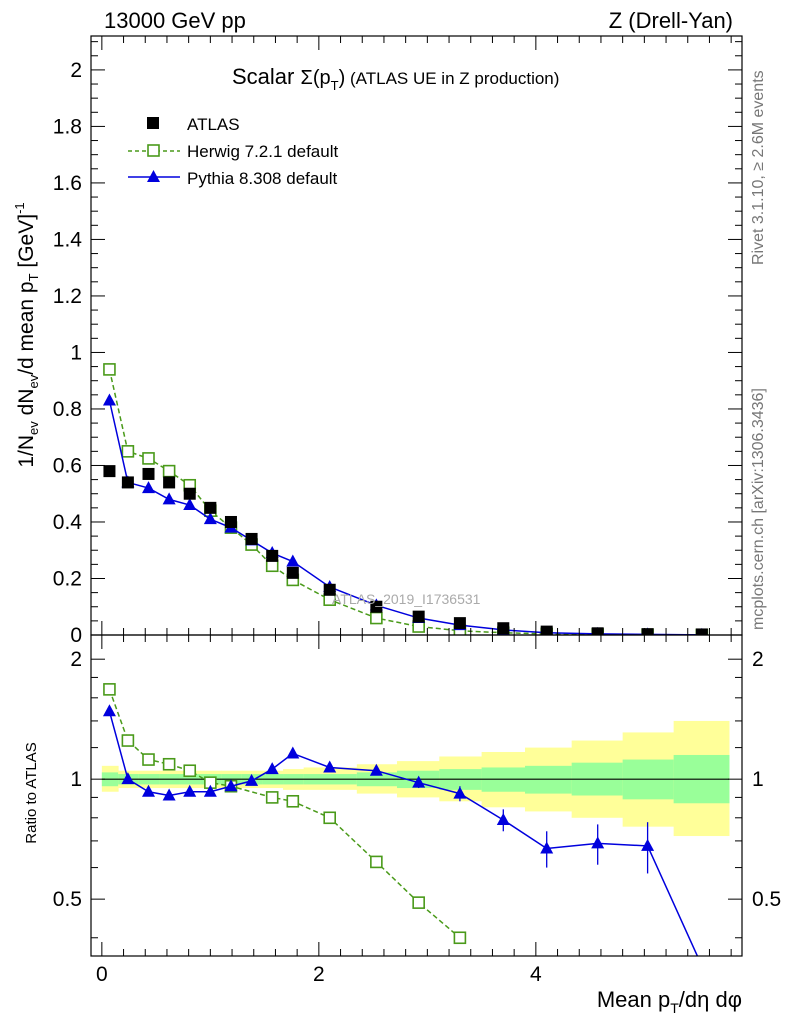 This screenshot has width=786, height=1024. What do you see at coordinates (67, 409) in the screenshot?
I see `main-y-tick-label: 0.8` at bounding box center [67, 409].